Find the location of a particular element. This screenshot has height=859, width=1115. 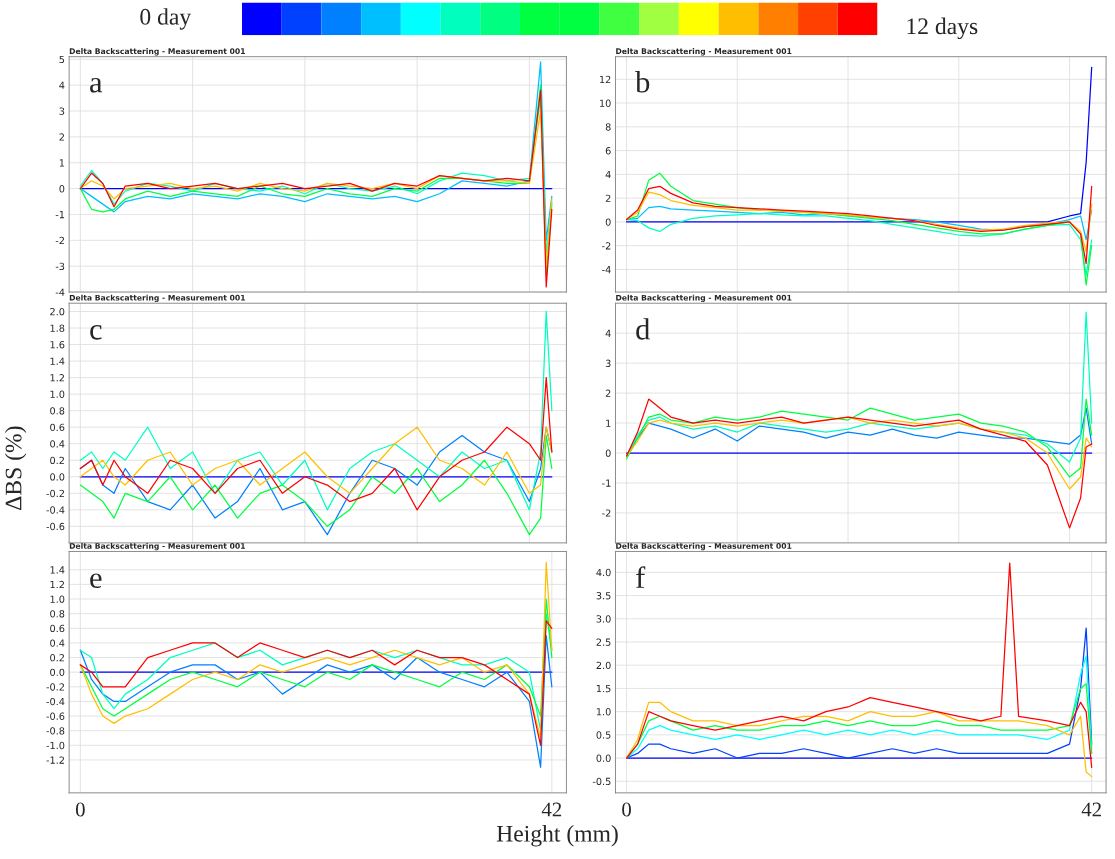

annotation: c is located at coordinates (96, 332).